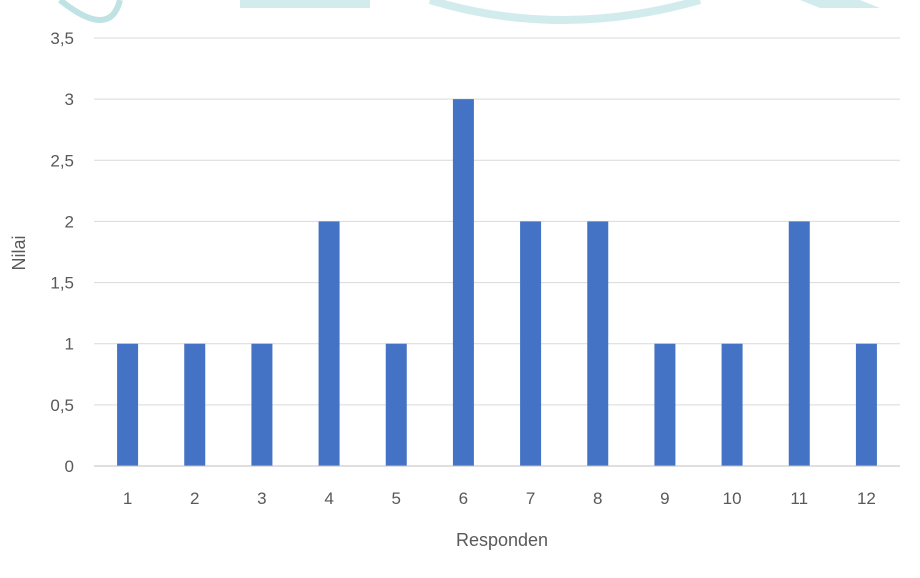 The width and height of the screenshot is (920, 578). Describe the element at coordinates (463, 498) in the screenshot. I see `x-tick-label: 6` at that location.